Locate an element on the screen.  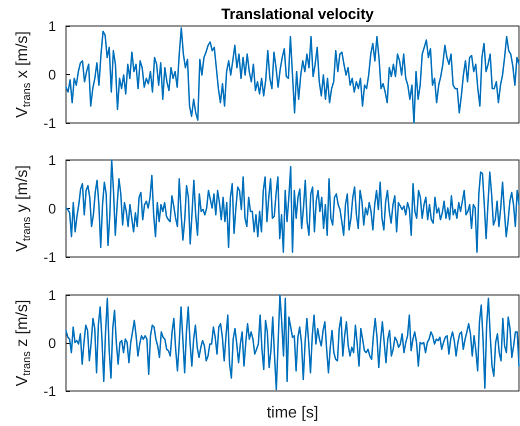
y-axis-title: Vtrans x [m/s] is located at coordinates (24, 74).